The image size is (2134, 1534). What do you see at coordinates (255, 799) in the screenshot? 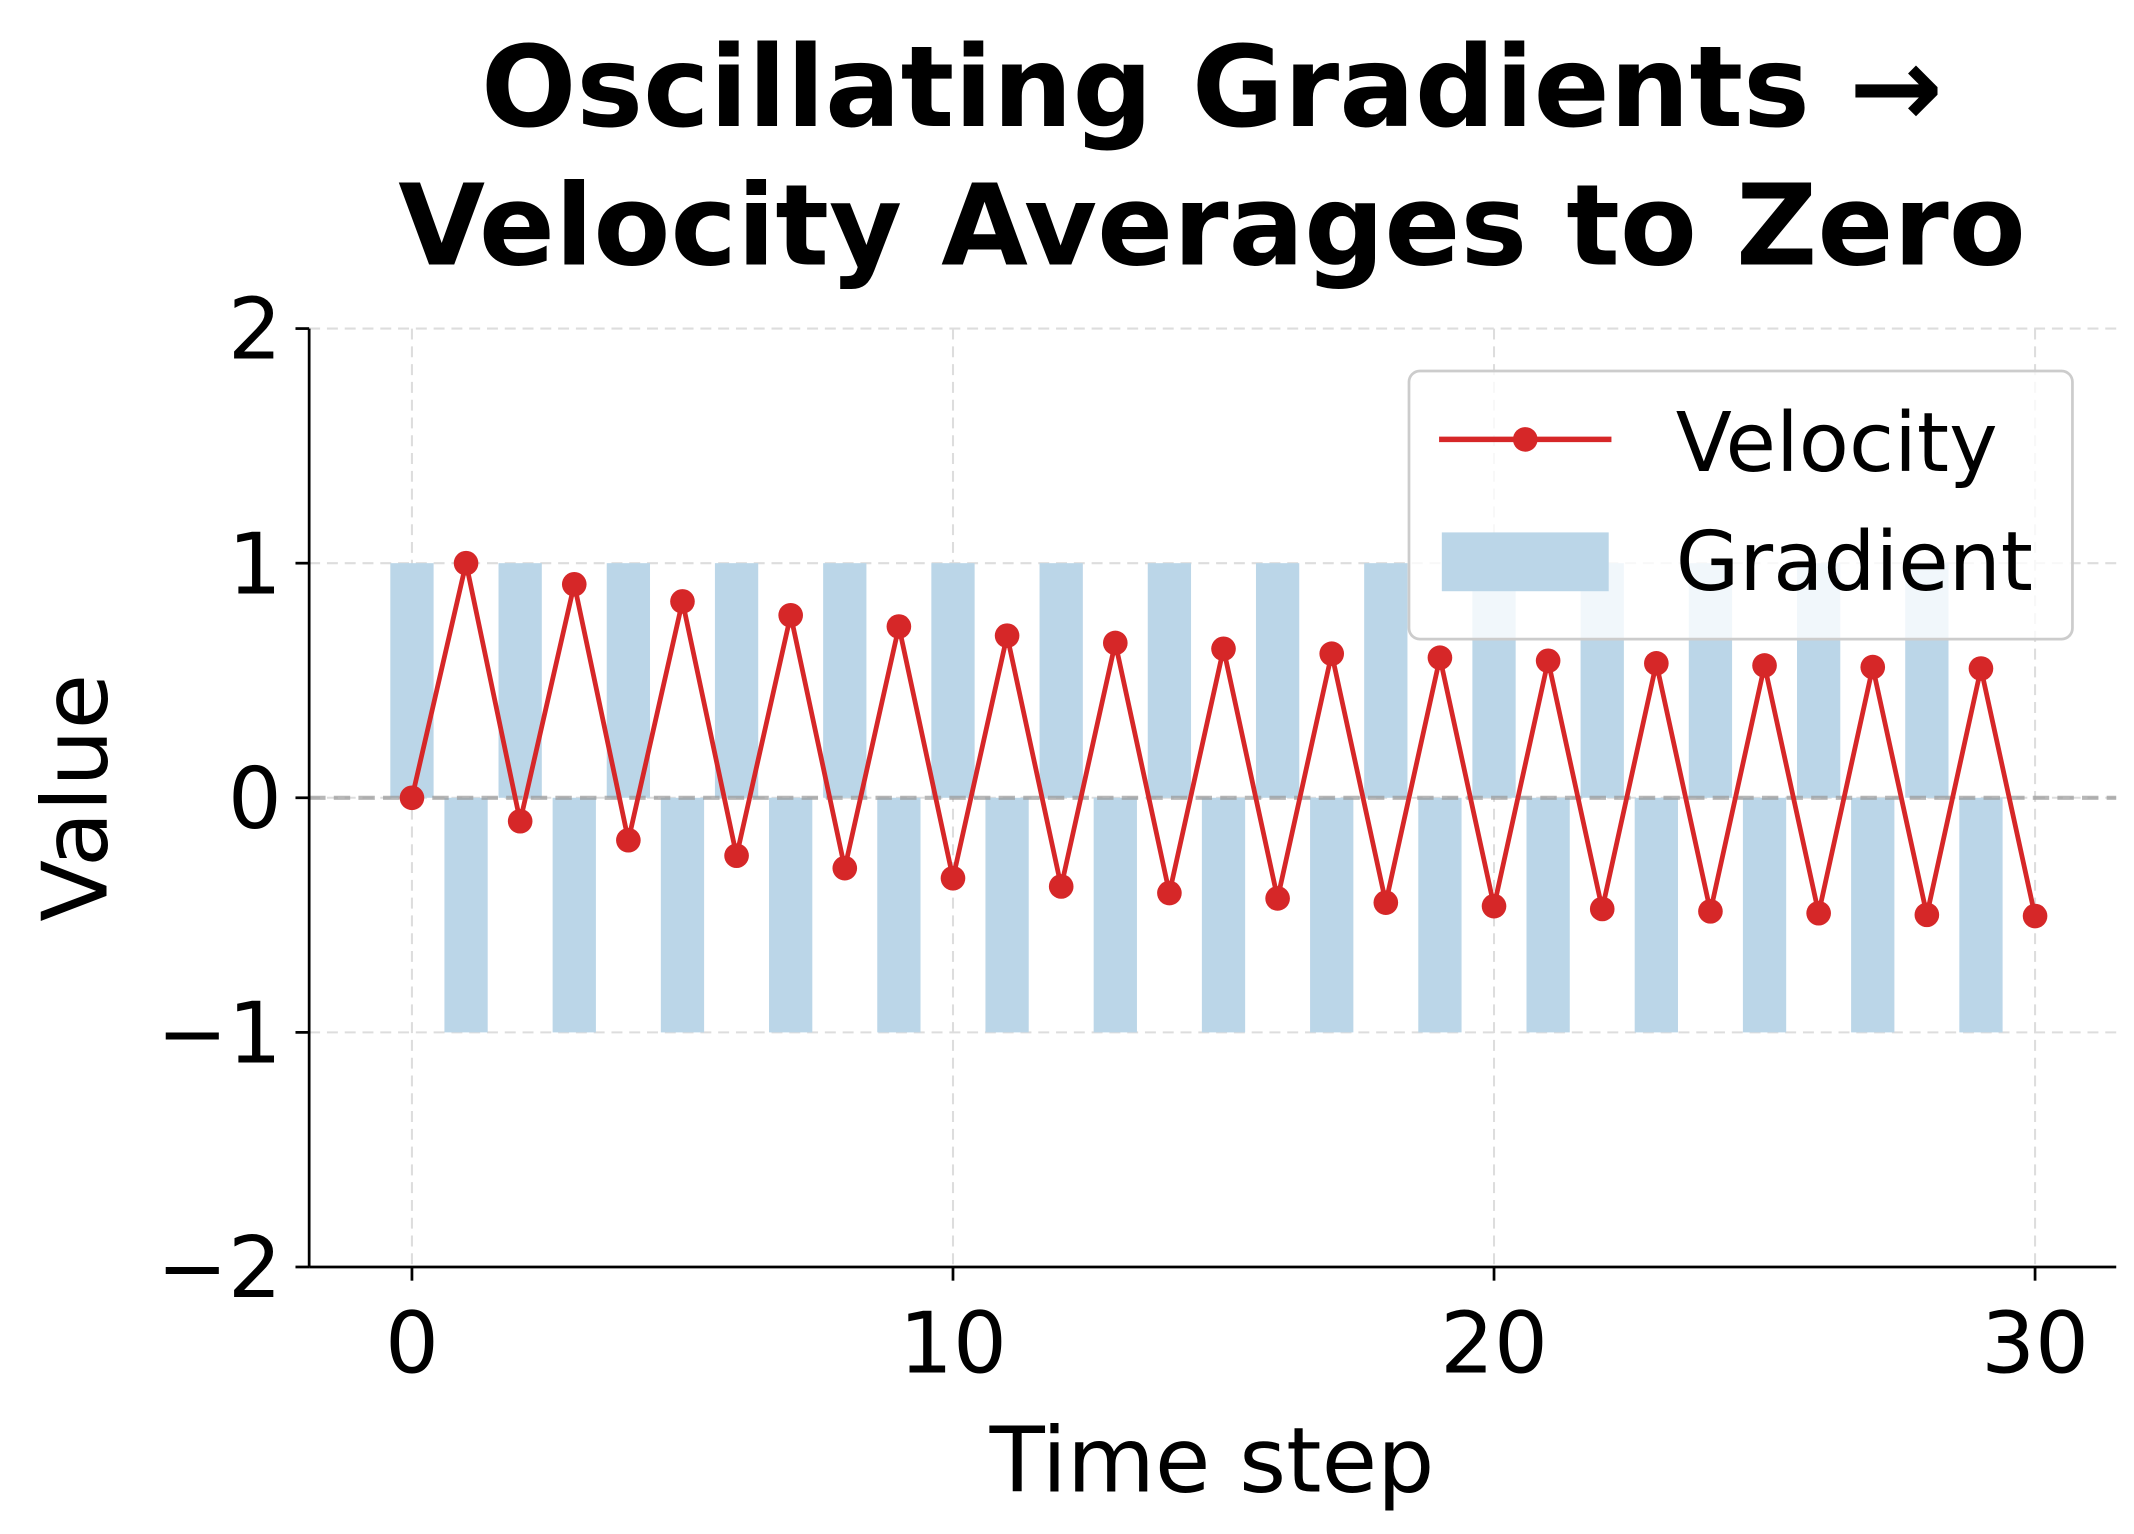
I see `y-tick-label: 0` at bounding box center [255, 799].